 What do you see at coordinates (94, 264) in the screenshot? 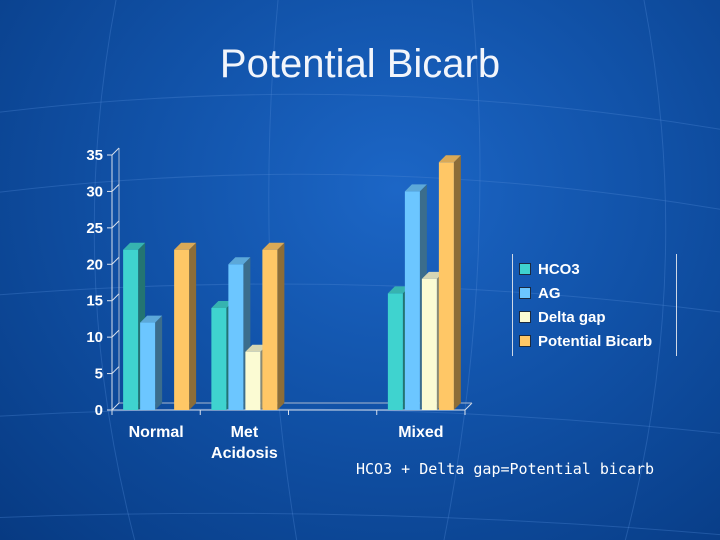
I see `y-tick-label: 20` at bounding box center [94, 264].